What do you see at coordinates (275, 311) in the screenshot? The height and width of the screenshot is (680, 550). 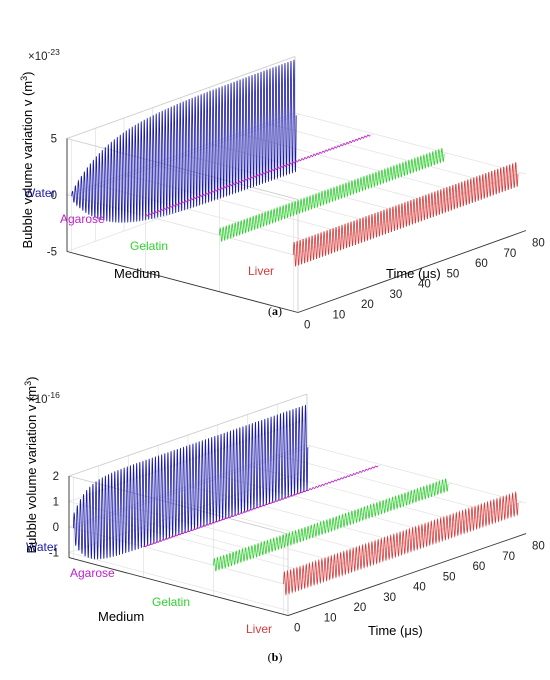 I see `caption-a: (a)` at bounding box center [275, 311].